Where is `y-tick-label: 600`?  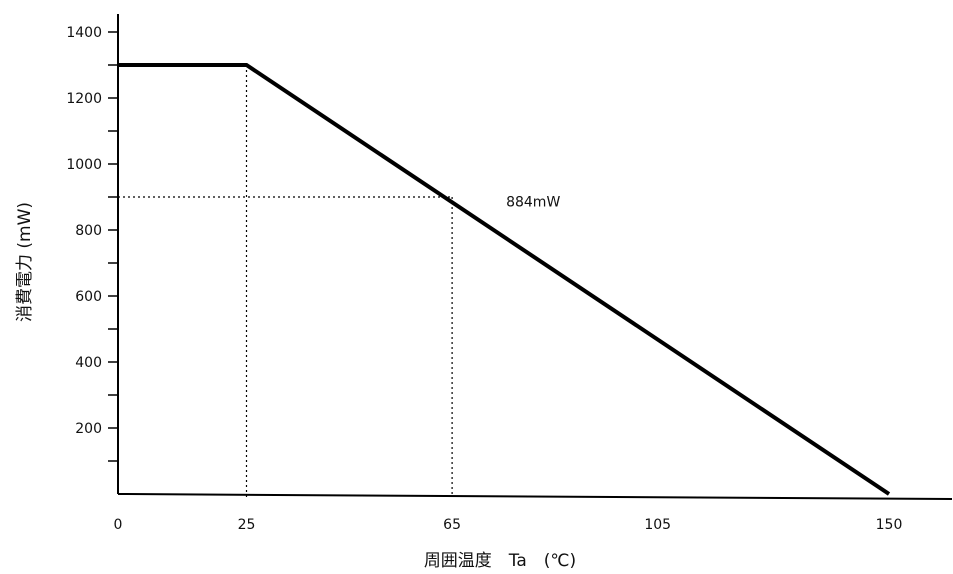
y-tick-label: 600 is located at coordinates (88, 297).